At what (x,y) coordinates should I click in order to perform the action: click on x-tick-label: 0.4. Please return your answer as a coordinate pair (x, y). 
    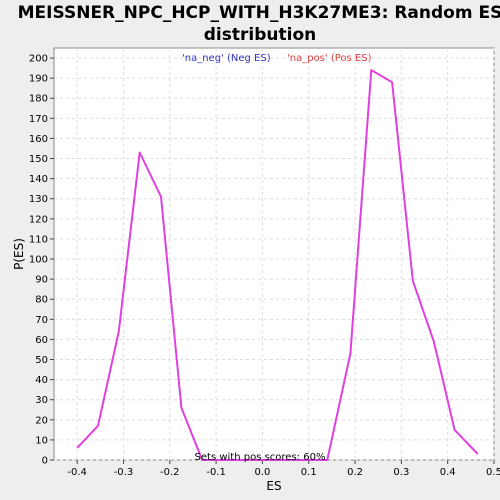
    Looking at the image, I should click on (448, 472).